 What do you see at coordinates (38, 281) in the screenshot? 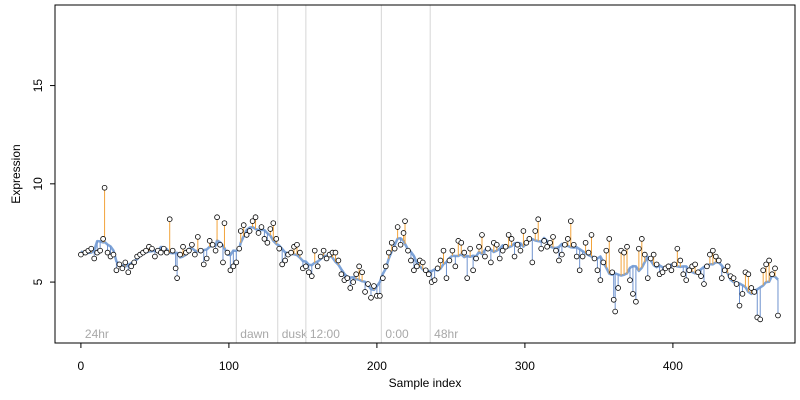
I see `y-tick-label: 5` at bounding box center [38, 281].